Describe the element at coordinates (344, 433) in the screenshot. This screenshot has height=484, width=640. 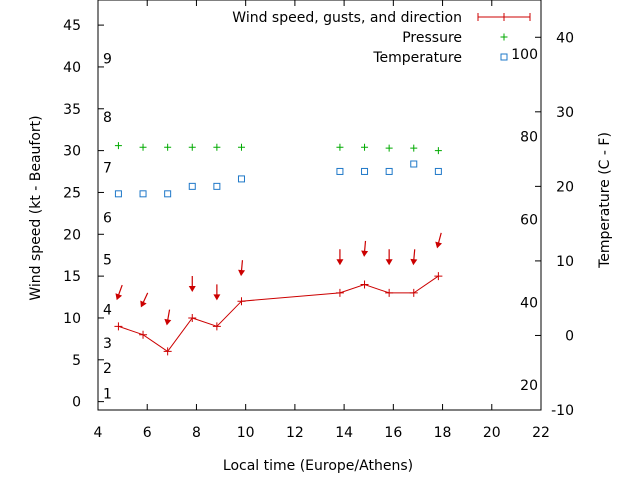
I see `x-tick-label: 14` at that location.